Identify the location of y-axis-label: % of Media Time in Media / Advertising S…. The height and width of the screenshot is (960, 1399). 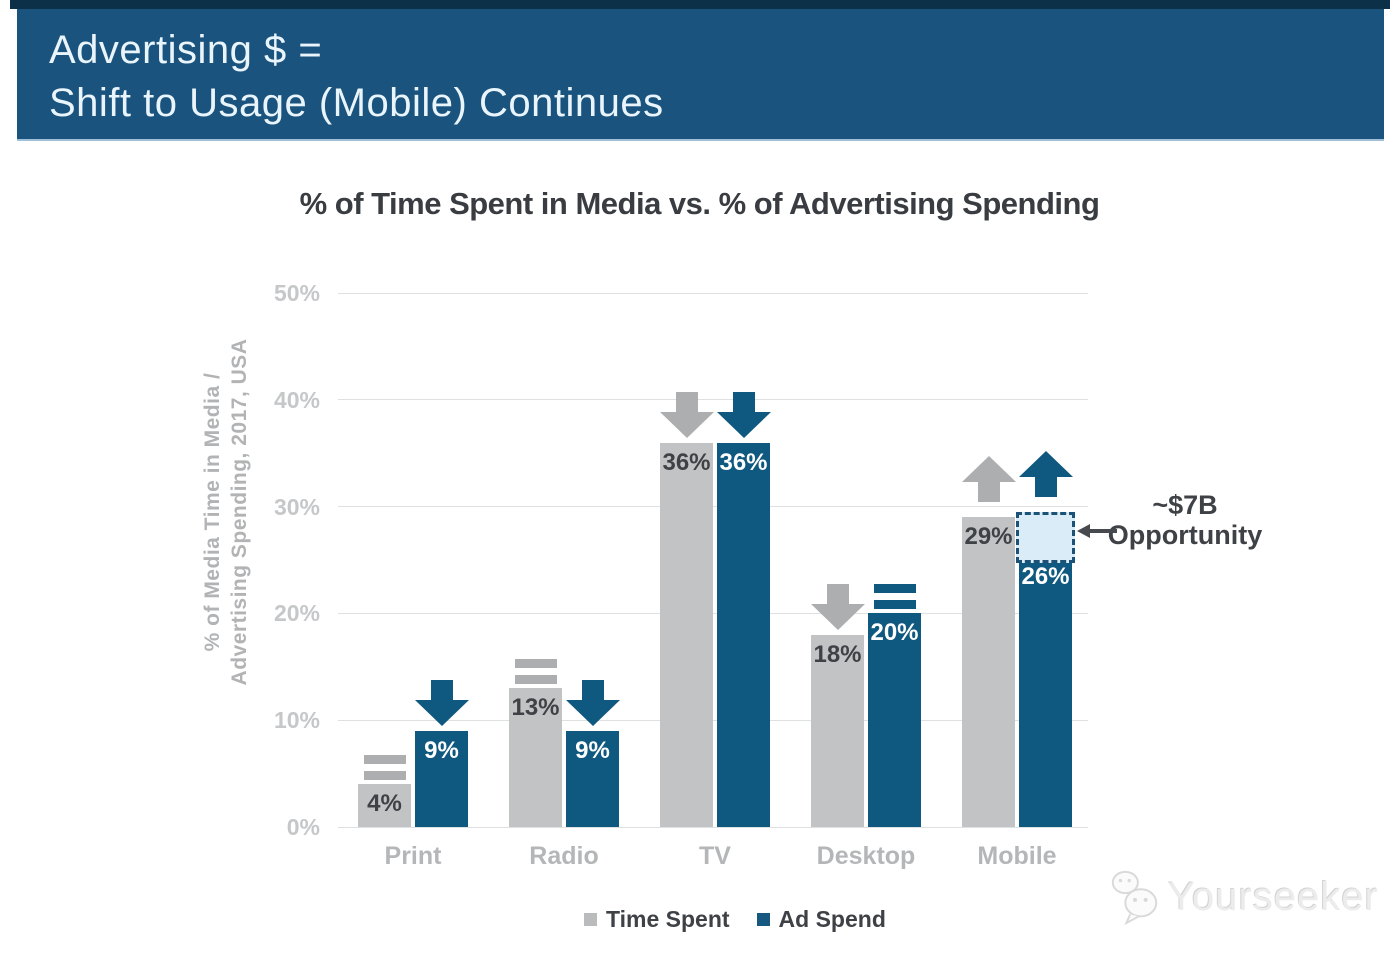
(226, 512).